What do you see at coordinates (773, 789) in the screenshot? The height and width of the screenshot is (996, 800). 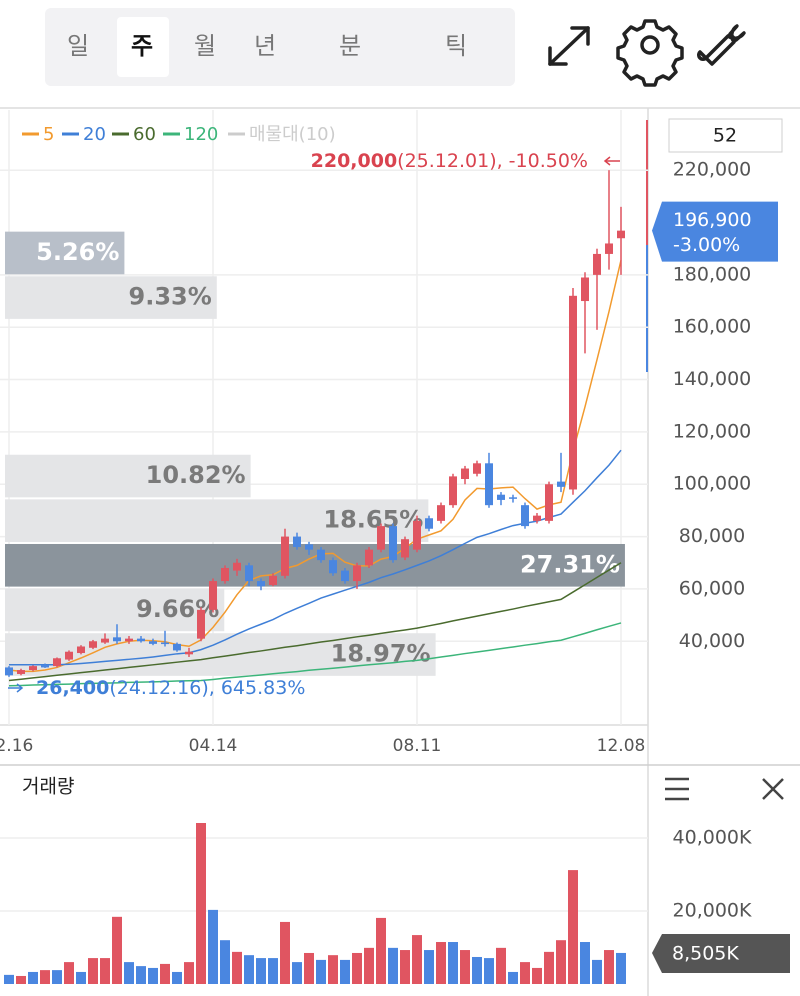 I see `close-icon` at bounding box center [773, 789].